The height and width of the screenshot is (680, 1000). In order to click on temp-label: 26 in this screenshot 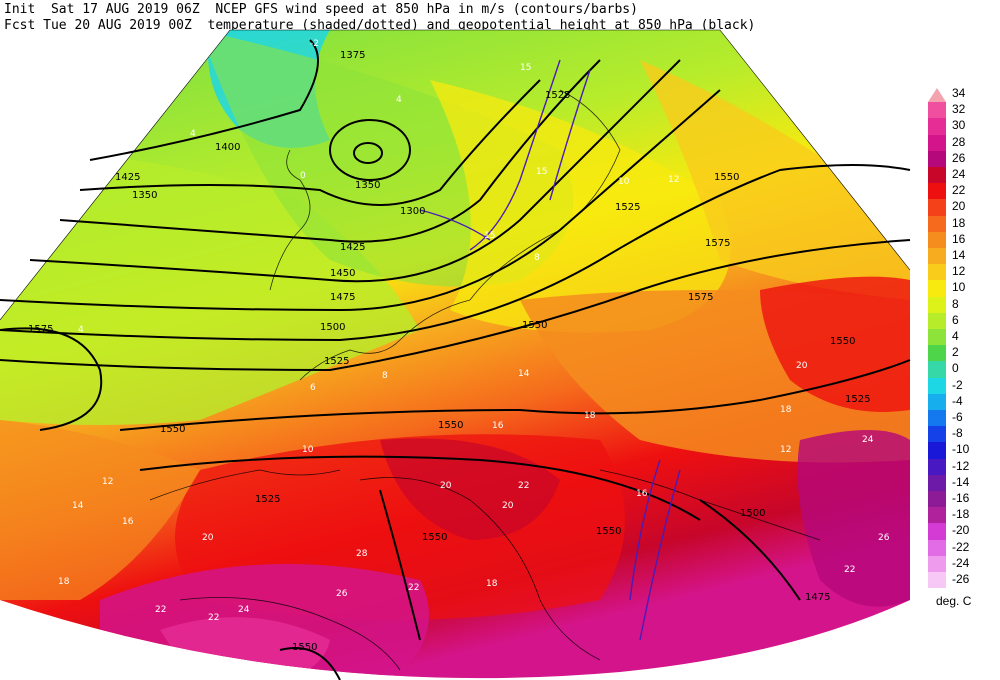, I will do `click(342, 594)`.